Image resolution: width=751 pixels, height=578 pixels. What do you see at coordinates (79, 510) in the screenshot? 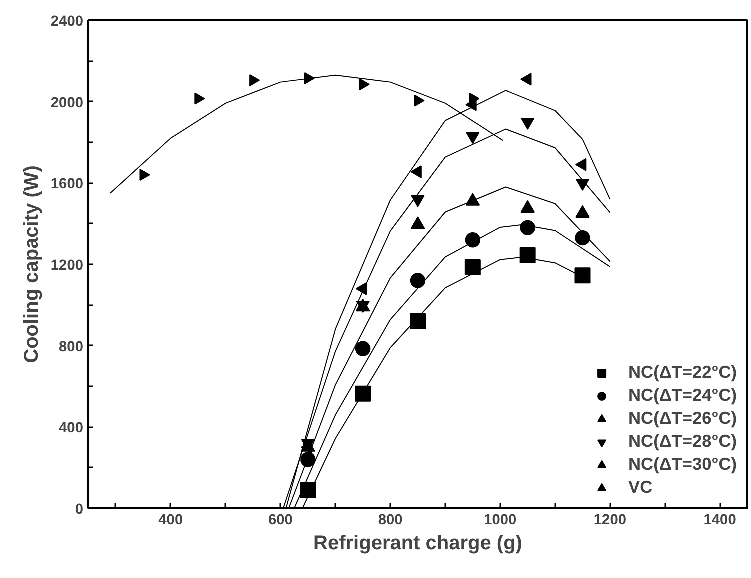
I see `y-tick-label: 0` at bounding box center [79, 510].